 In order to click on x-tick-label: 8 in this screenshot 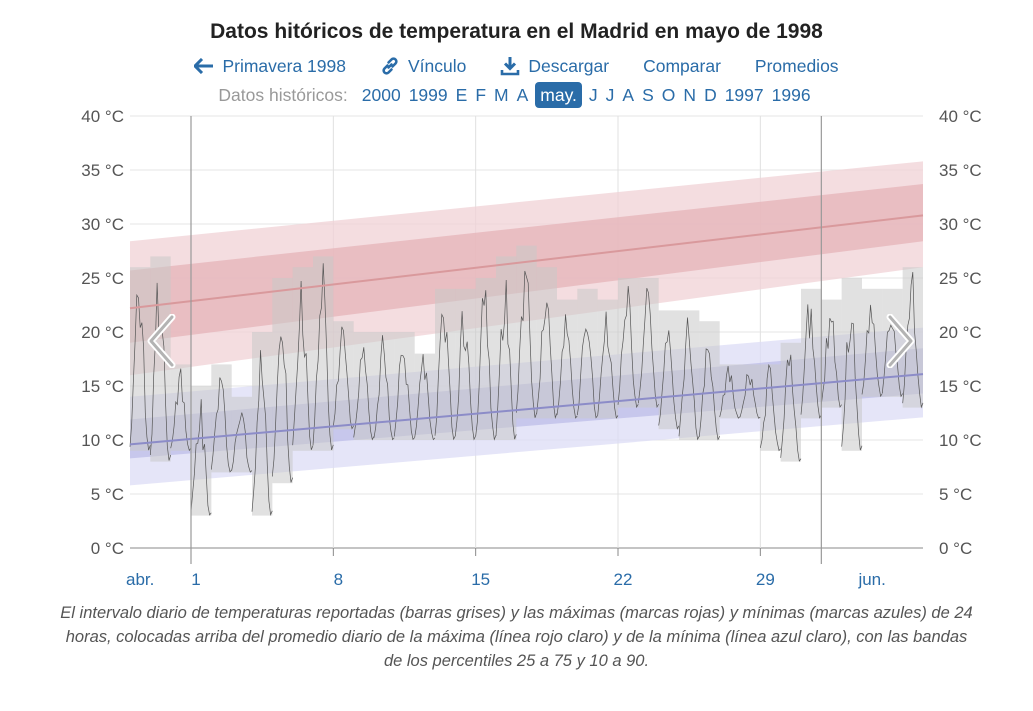, I will do `click(338, 579)`.